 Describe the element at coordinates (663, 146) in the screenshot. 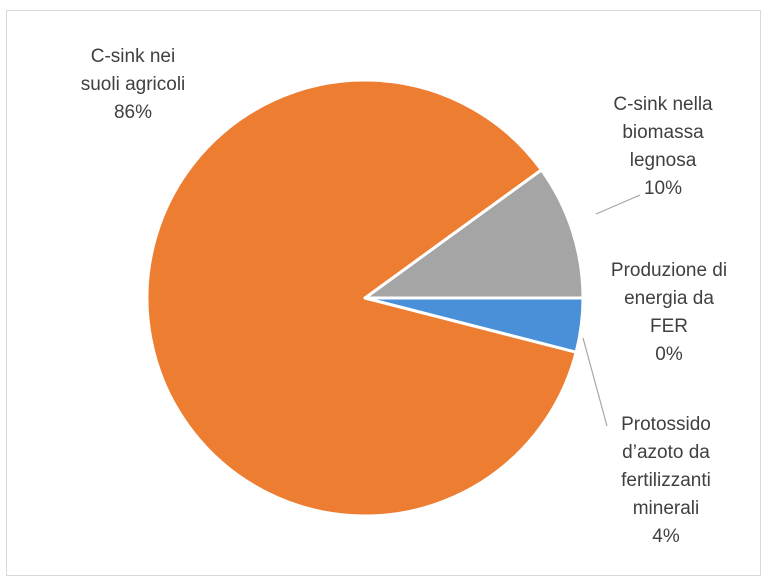

I see `slice-label-1: C-sink nella biomassa legnosa 10%` at that location.